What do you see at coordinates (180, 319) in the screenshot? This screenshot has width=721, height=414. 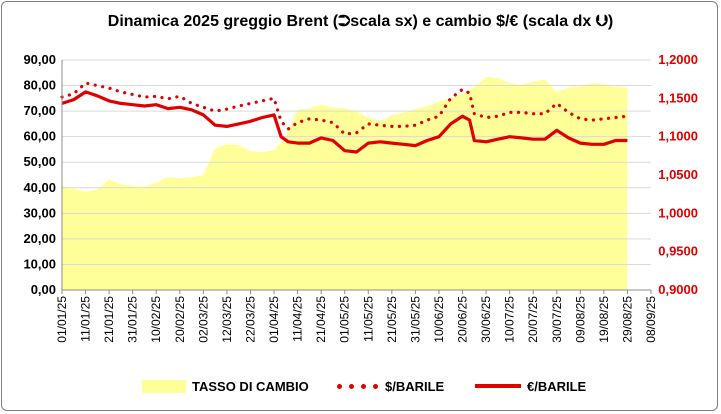 I see `x-tick-label: 20/02/25` at bounding box center [180, 319].